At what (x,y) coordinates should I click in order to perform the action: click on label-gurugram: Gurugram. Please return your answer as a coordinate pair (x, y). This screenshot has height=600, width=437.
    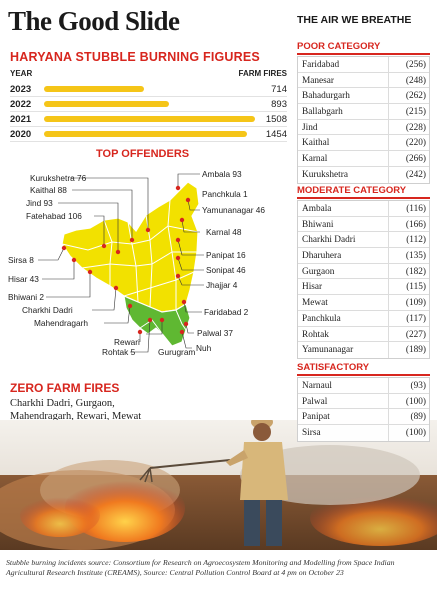
    Looking at the image, I should click on (176, 352).